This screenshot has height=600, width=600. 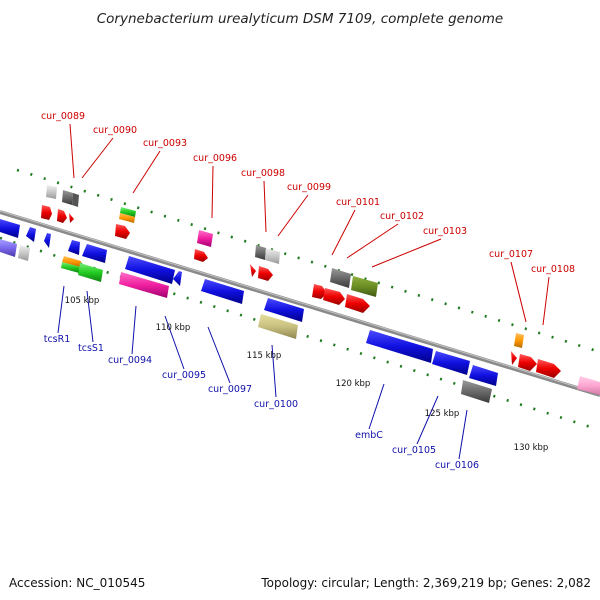 I want to click on gene-light-gray-a, so click(x=272, y=256).